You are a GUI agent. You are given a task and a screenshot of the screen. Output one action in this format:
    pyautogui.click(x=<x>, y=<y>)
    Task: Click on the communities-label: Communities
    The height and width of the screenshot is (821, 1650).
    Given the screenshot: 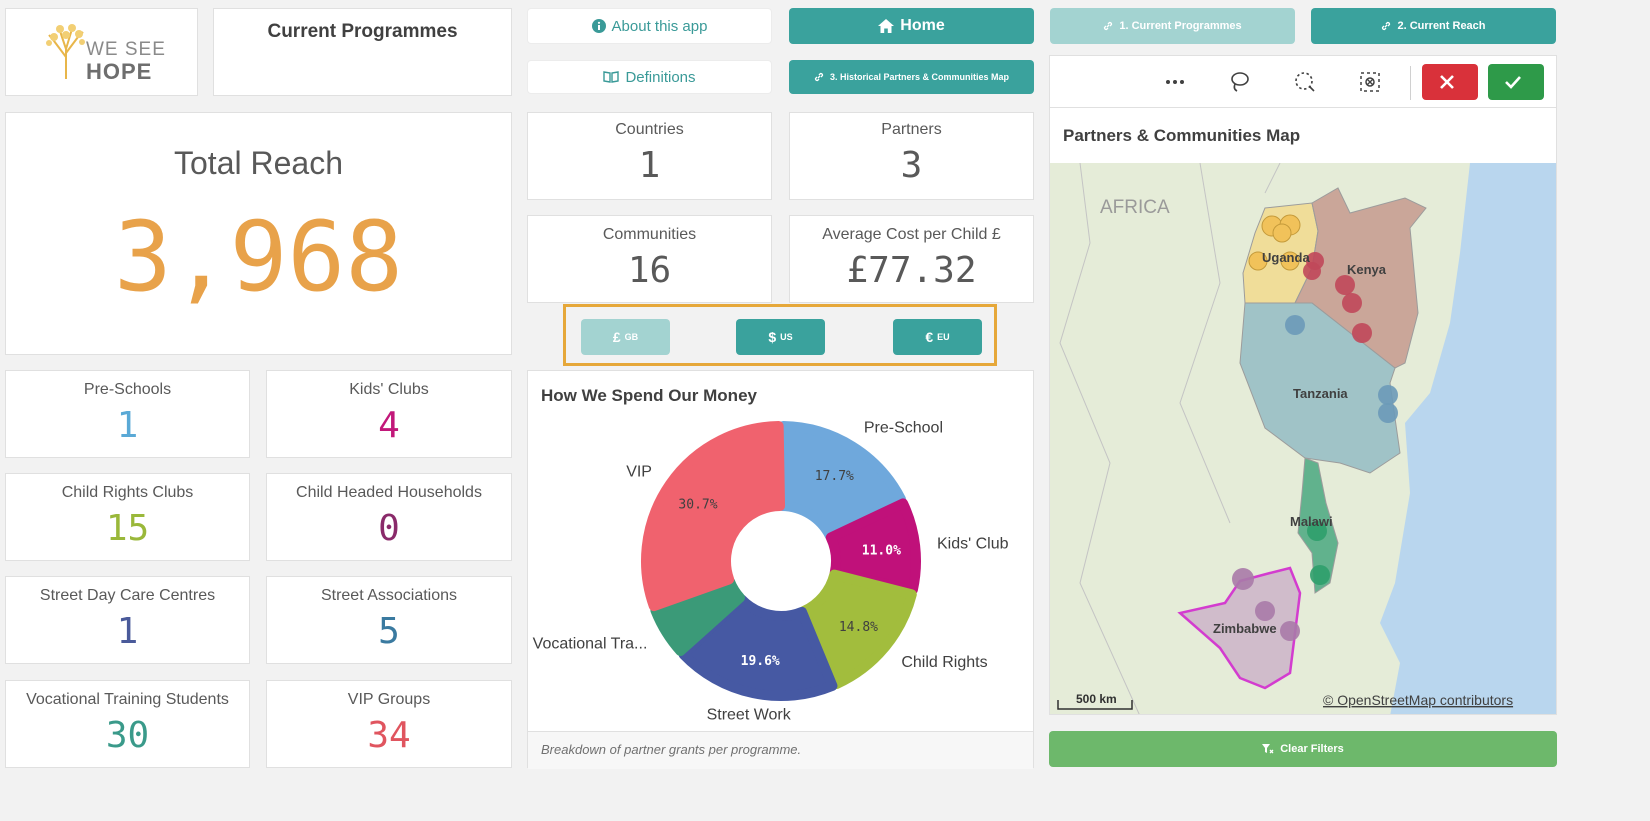 What is the action you would take?
    pyautogui.click(x=649, y=234)
    